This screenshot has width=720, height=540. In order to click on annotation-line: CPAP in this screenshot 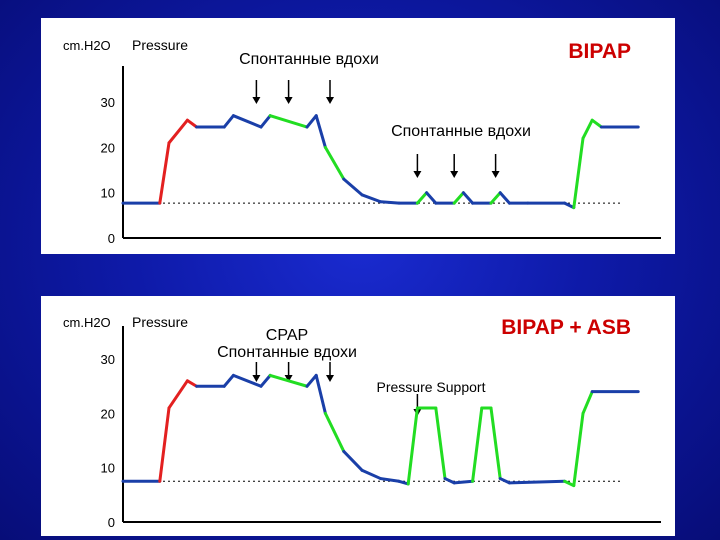, I will do `click(287, 335)`.